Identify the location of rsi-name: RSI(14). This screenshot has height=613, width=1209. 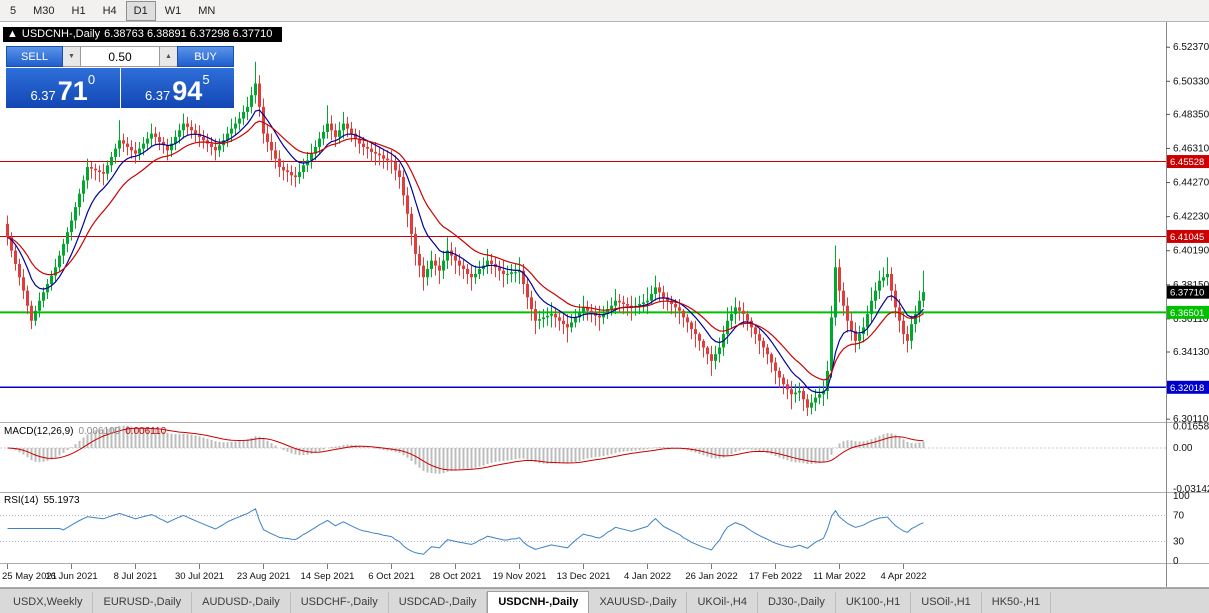
(21, 500).